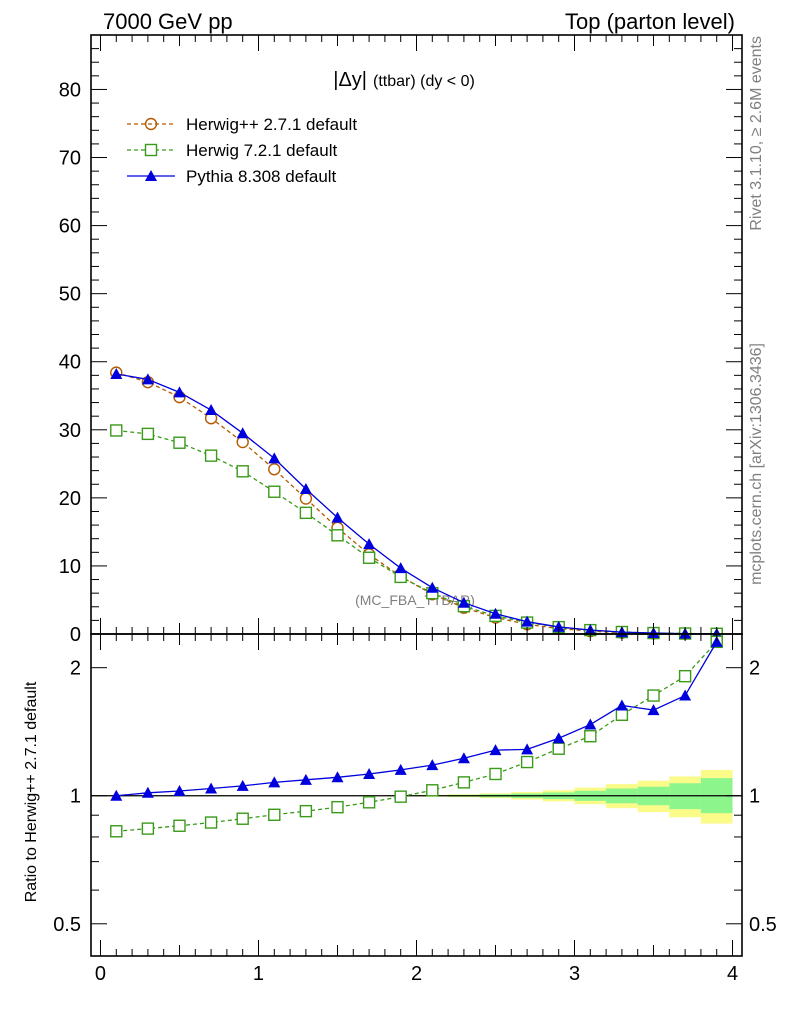 This screenshot has width=786, height=1024. What do you see at coordinates (75, 635) in the screenshot?
I see `y-tick-label: 0` at bounding box center [75, 635].